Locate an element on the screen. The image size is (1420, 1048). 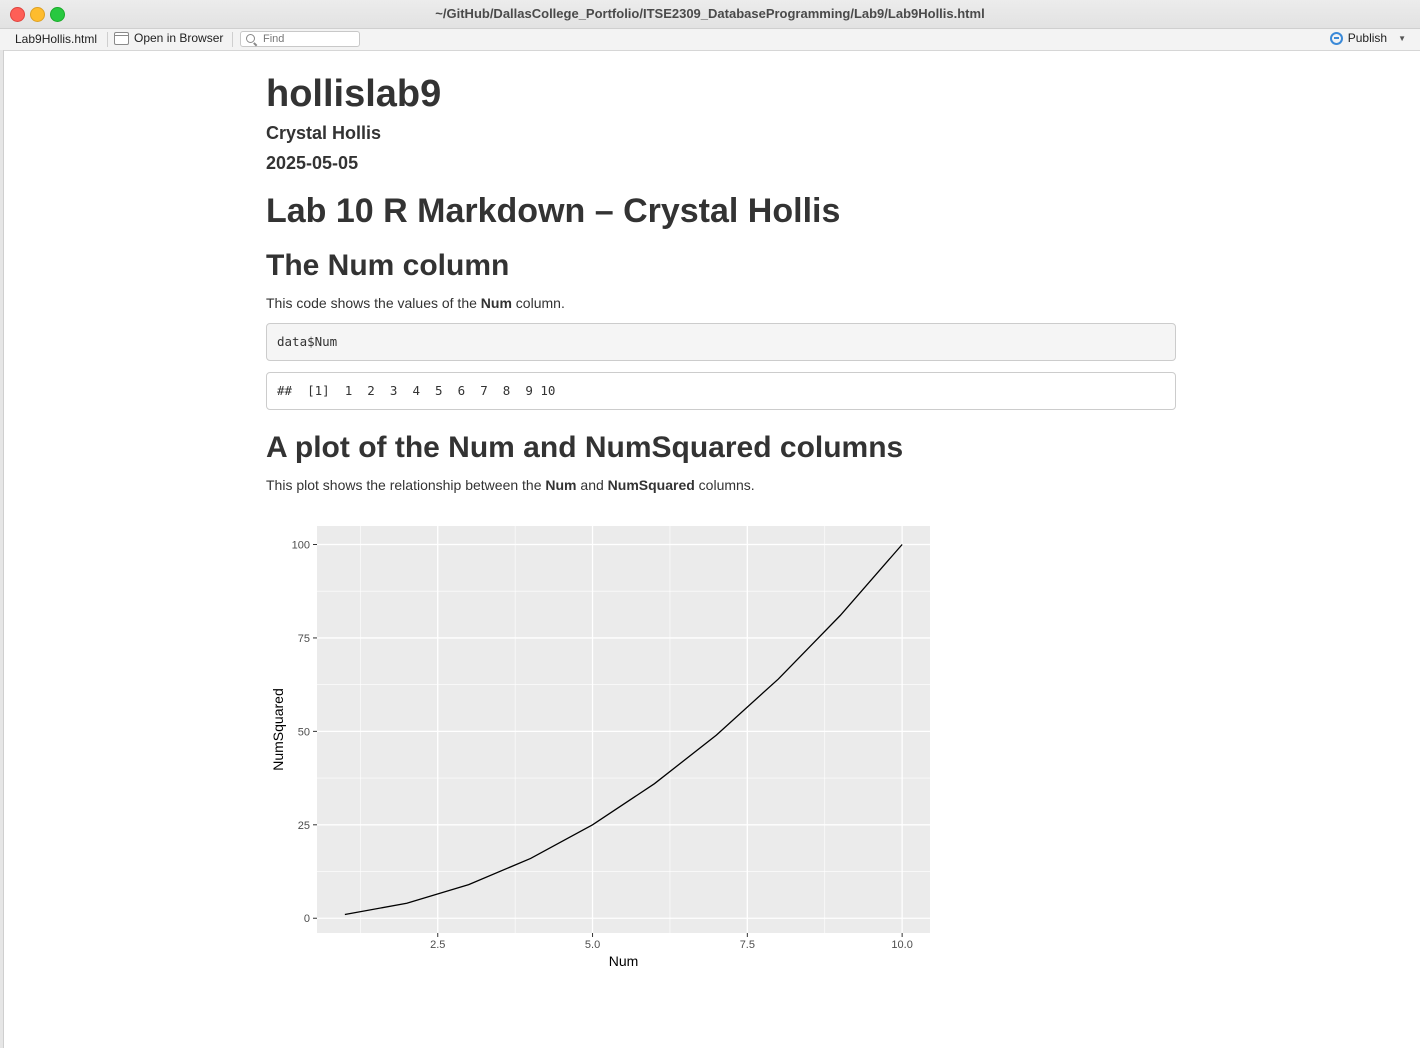
y-tick-label: 0 is located at coordinates (307, 919).